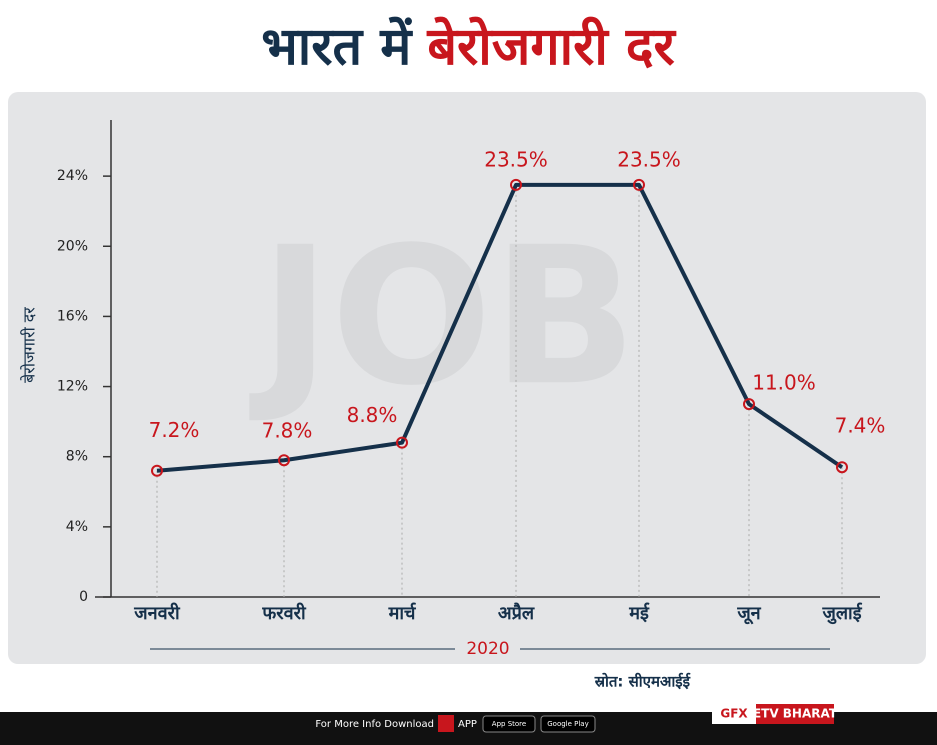  What do you see at coordinates (174, 430) in the screenshot?
I see `data-label: 7.2%` at bounding box center [174, 430].